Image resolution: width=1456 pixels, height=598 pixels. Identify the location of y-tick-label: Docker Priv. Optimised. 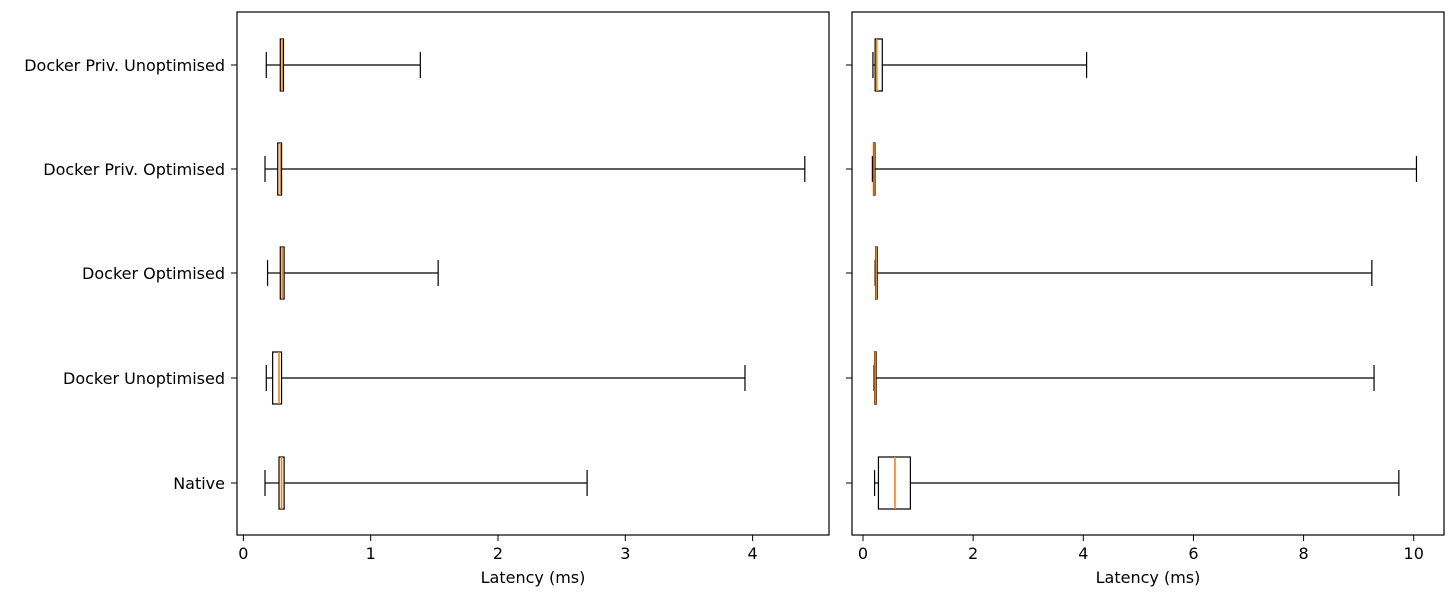
(134, 169).